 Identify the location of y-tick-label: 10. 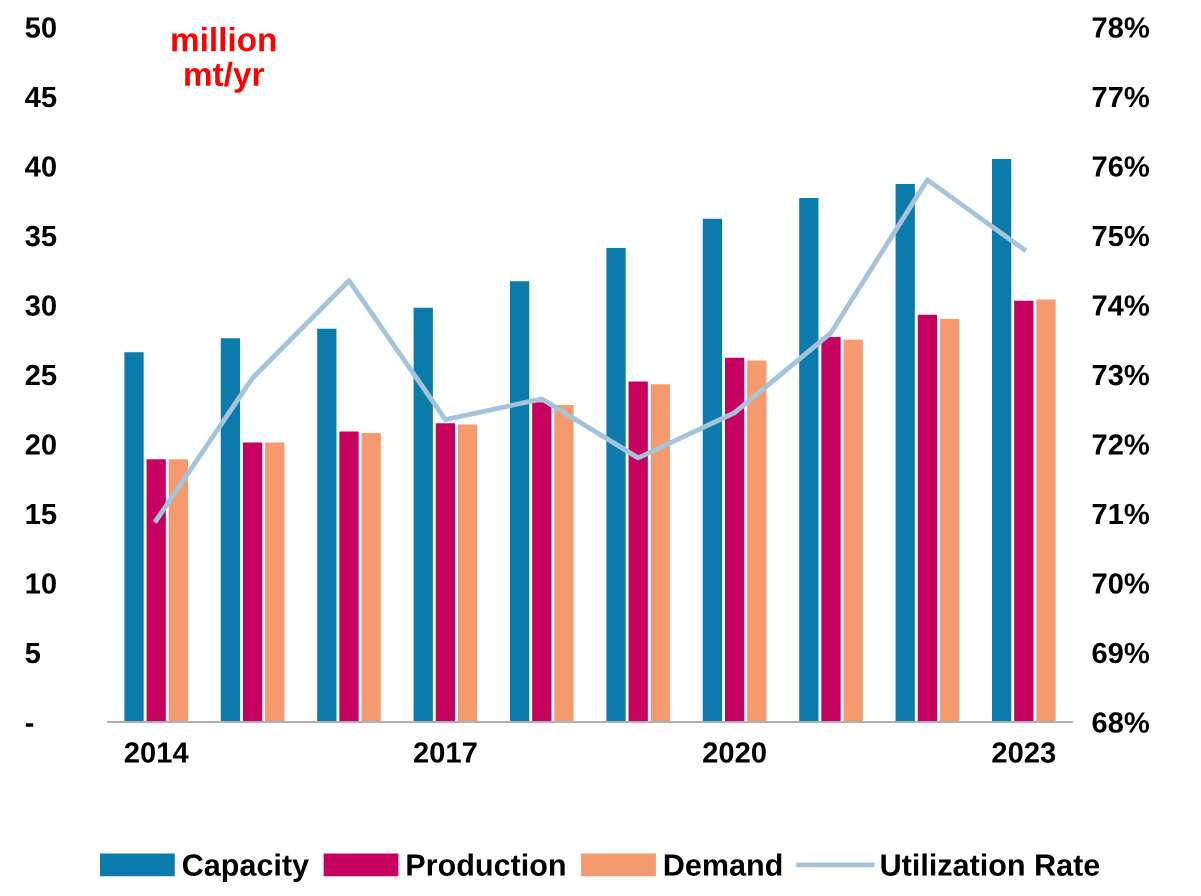
(41, 583).